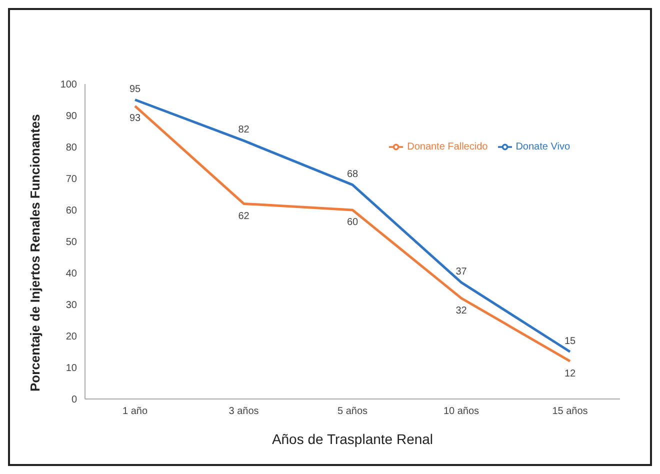 The width and height of the screenshot is (660, 474). What do you see at coordinates (74, 400) in the screenshot?
I see `y-tick-label: 0` at bounding box center [74, 400].